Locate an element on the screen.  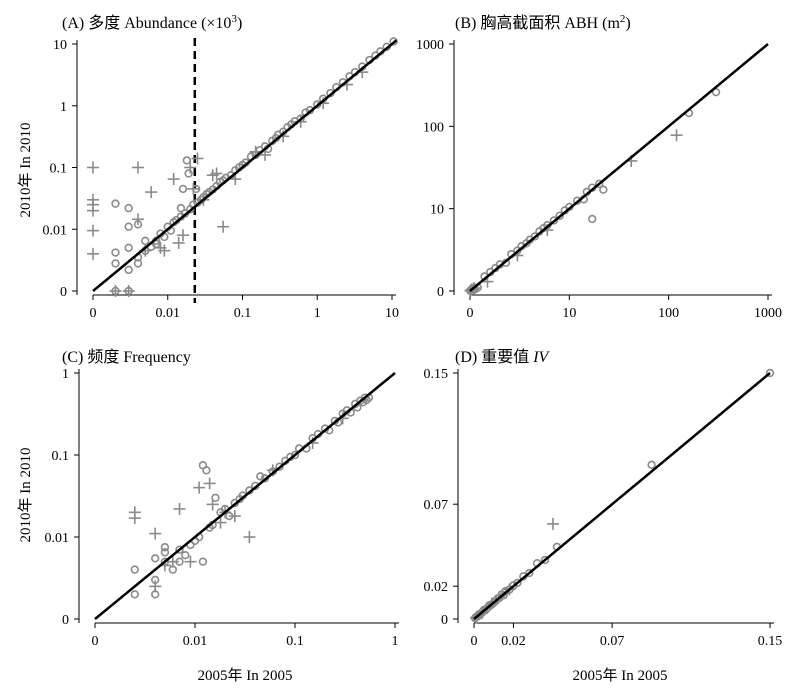
panel-title-italic: IV is located at coordinates (541, 357).